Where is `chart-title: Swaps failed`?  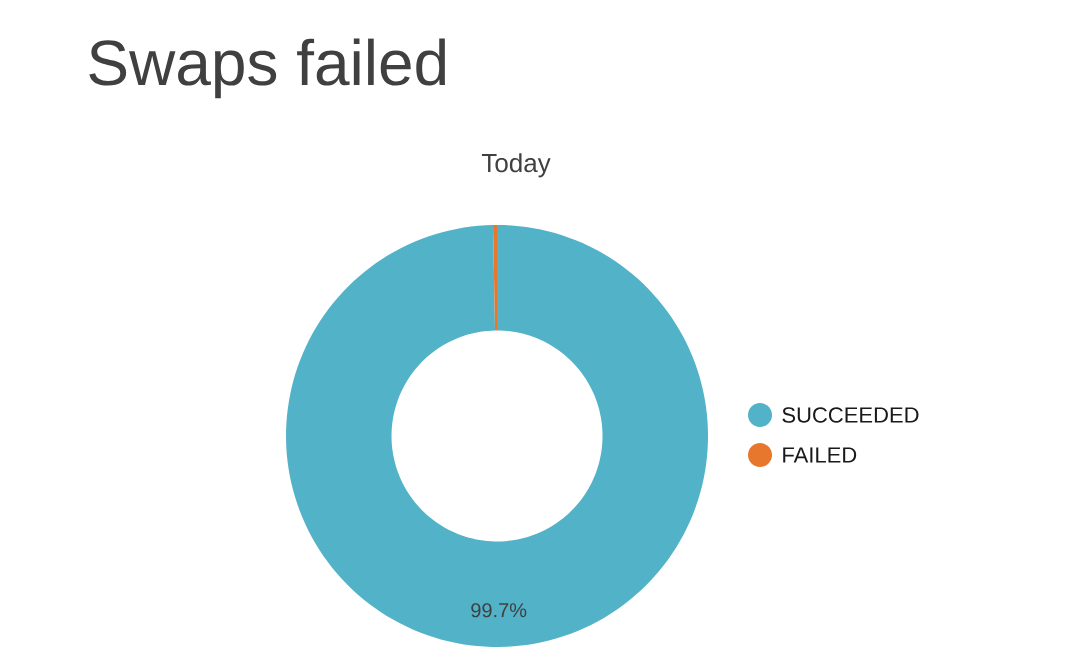
chart-title: Swaps failed is located at coordinates (267, 68).